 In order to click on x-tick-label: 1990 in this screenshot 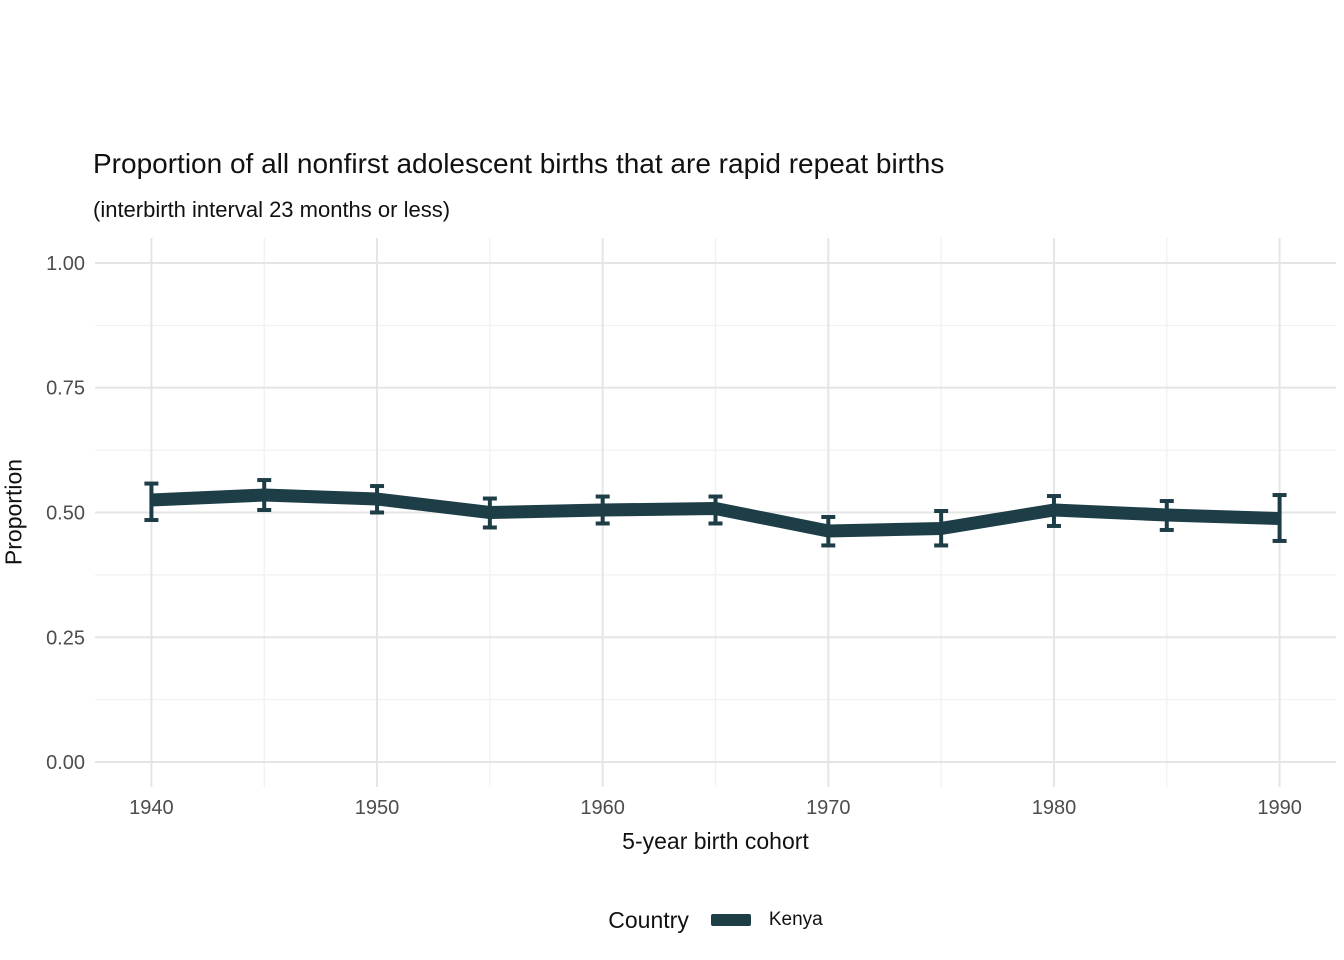, I will do `click(1279, 808)`.